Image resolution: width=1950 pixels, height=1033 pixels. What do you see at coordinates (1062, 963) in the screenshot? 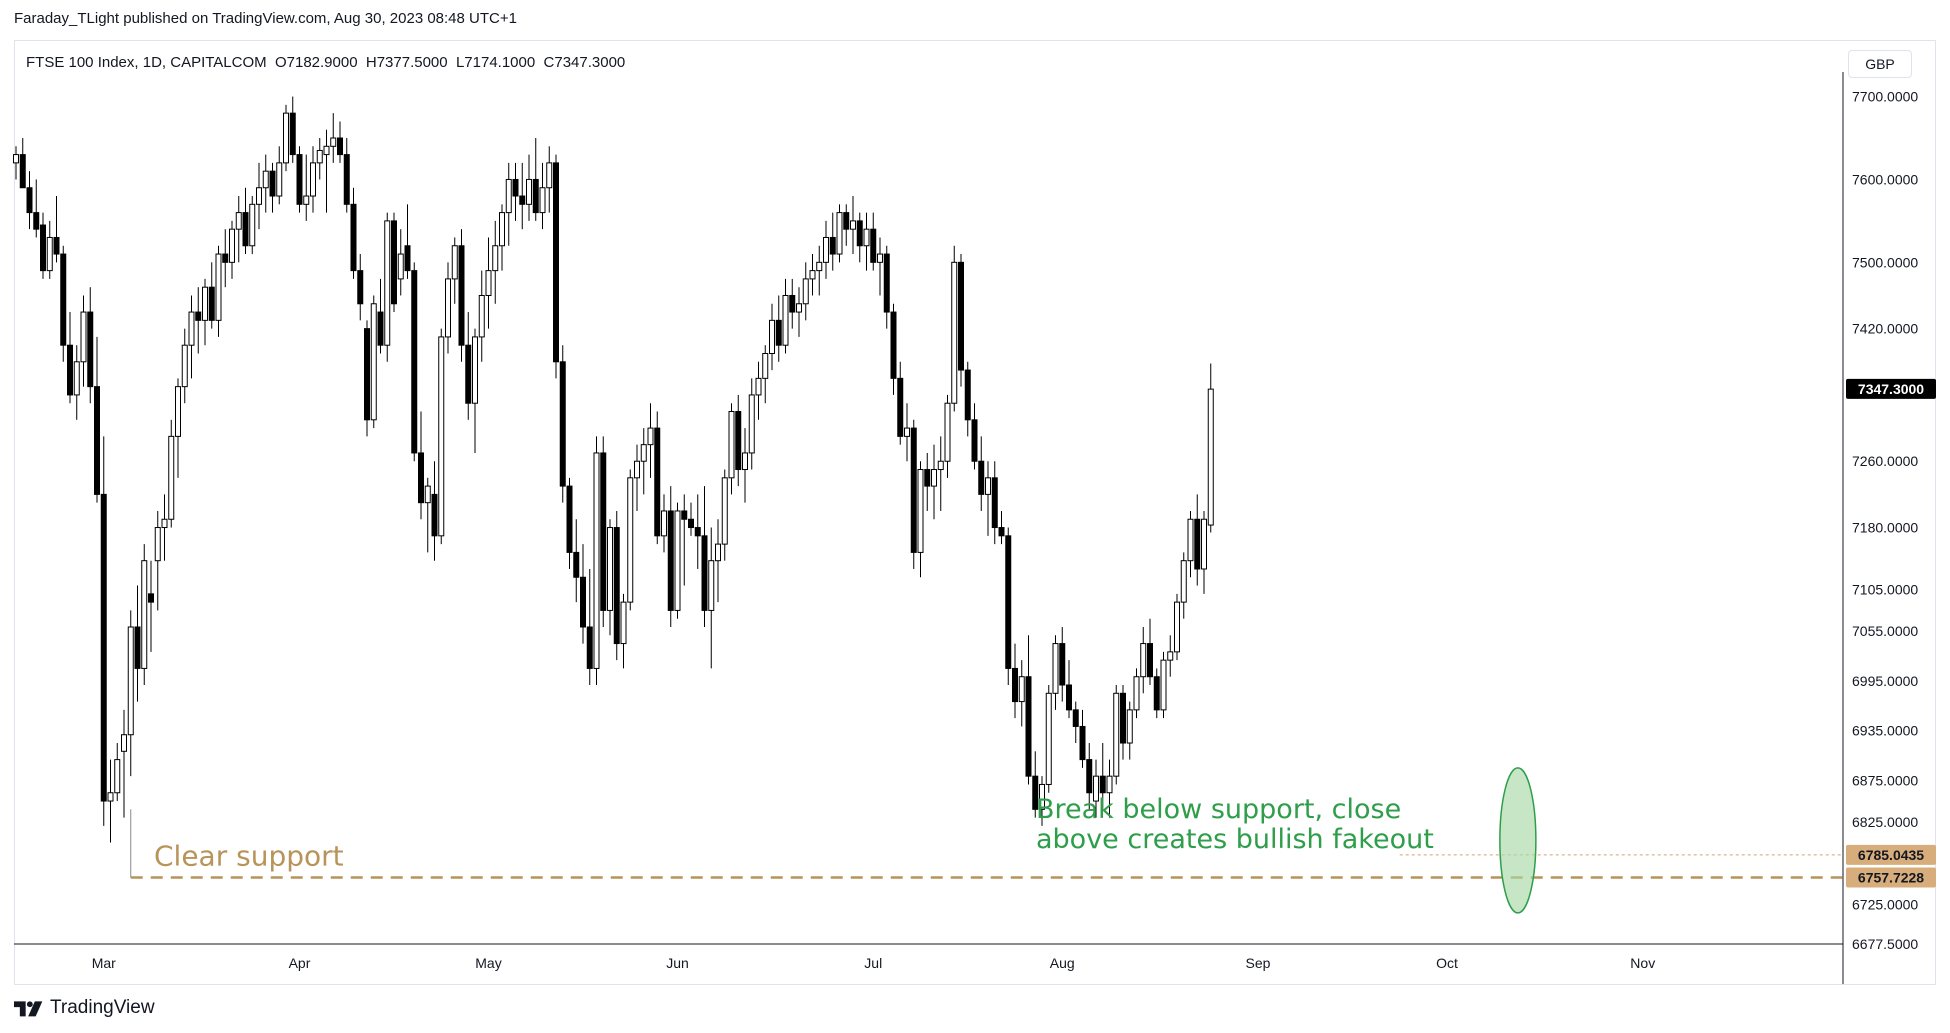
I see `month-tick-label: Aug` at bounding box center [1062, 963].